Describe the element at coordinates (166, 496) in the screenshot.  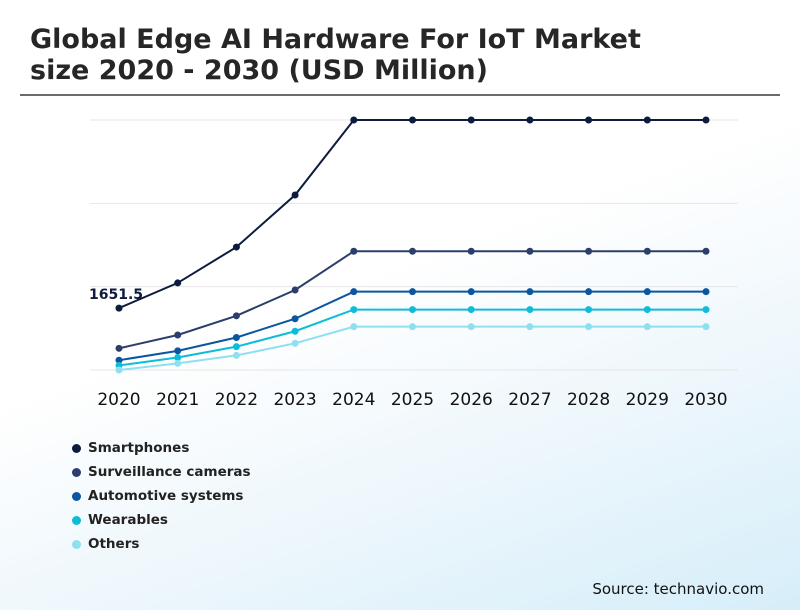
I see `legend-label: Automotive systems` at that location.